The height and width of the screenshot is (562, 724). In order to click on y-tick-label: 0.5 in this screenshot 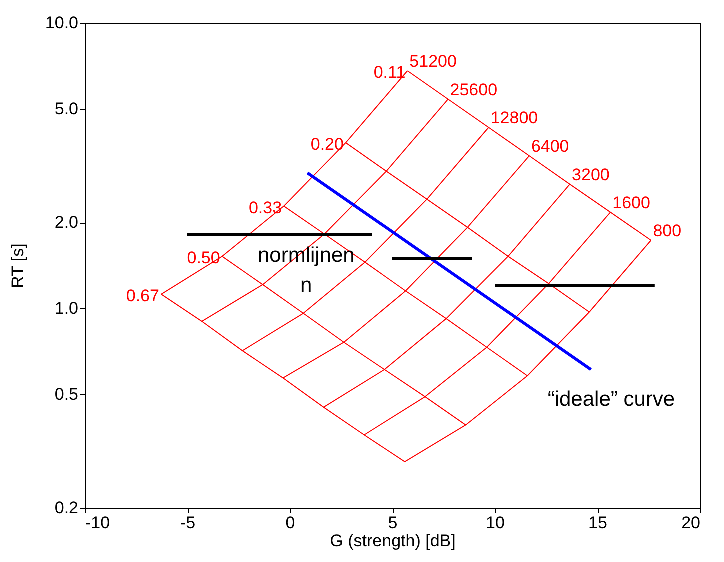, I will do `click(66, 394)`.